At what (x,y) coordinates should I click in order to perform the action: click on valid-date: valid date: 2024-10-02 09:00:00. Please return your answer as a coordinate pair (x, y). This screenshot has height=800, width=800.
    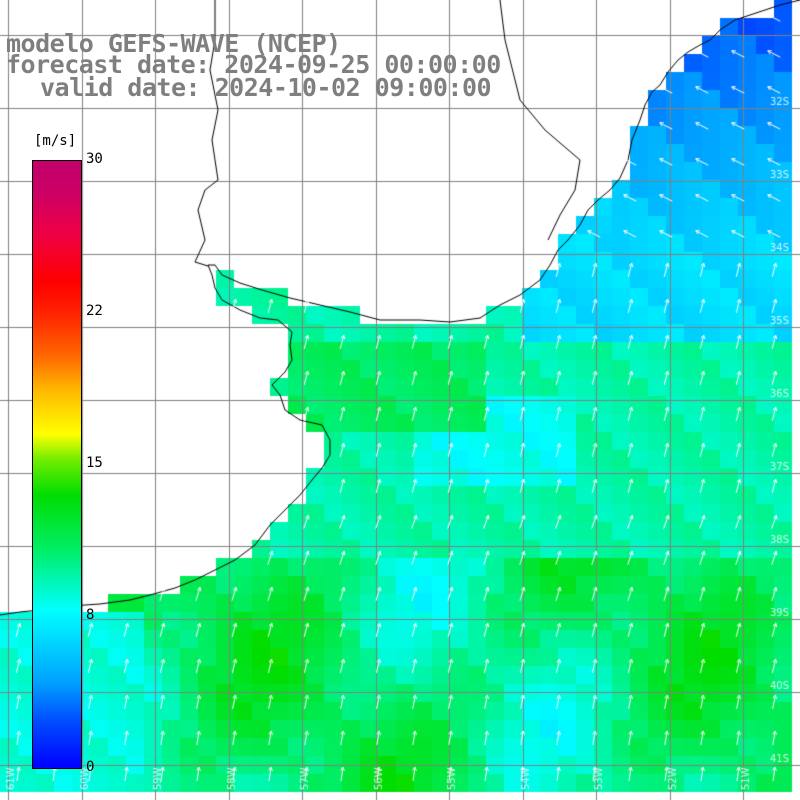
    Looking at the image, I should click on (266, 87).